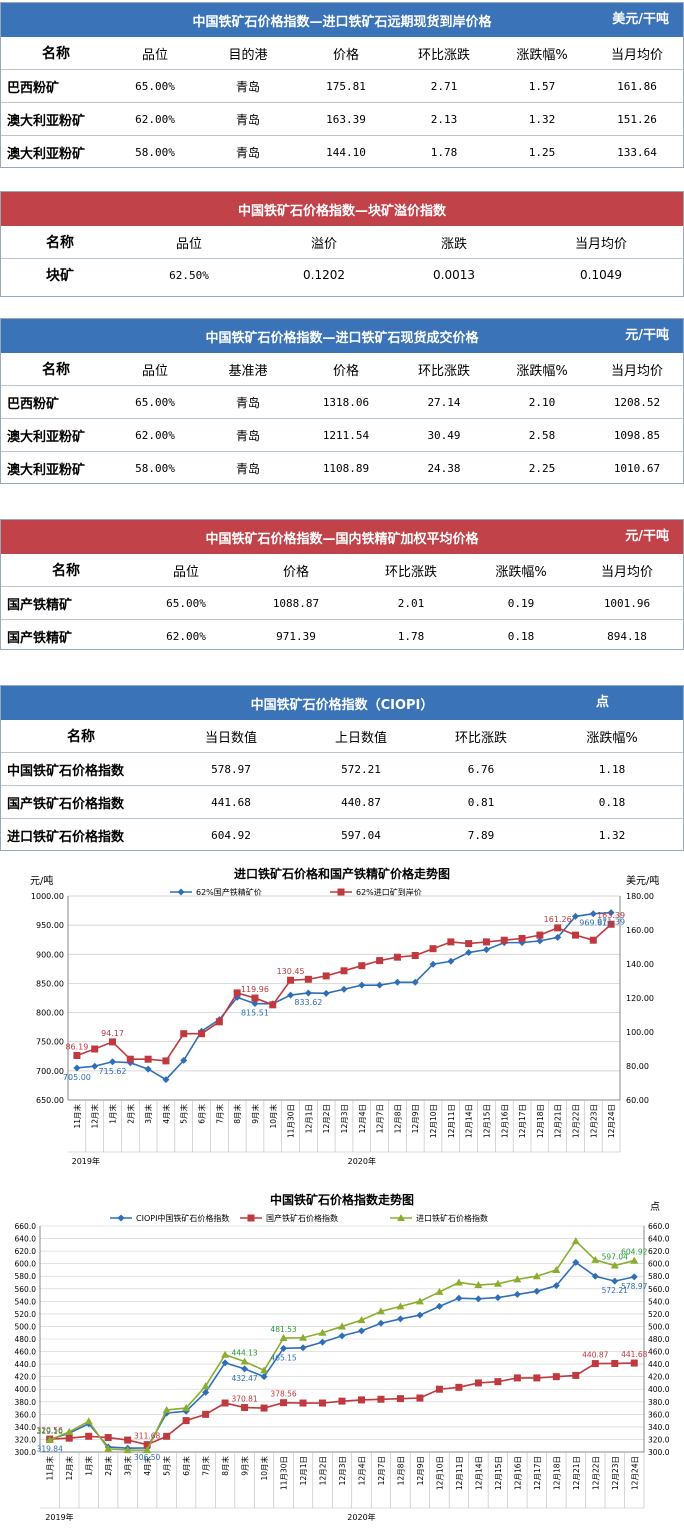 This screenshot has width=684, height=1531. What do you see at coordinates (659, 1251) in the screenshot?
I see `y-tick-right: 620.0` at bounding box center [659, 1251].